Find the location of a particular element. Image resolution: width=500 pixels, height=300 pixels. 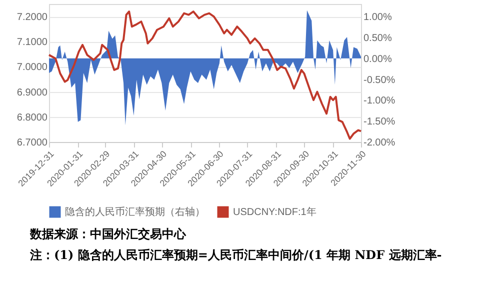

legend-label: USDCNY:NDF:1年 is located at coordinates (274, 212).